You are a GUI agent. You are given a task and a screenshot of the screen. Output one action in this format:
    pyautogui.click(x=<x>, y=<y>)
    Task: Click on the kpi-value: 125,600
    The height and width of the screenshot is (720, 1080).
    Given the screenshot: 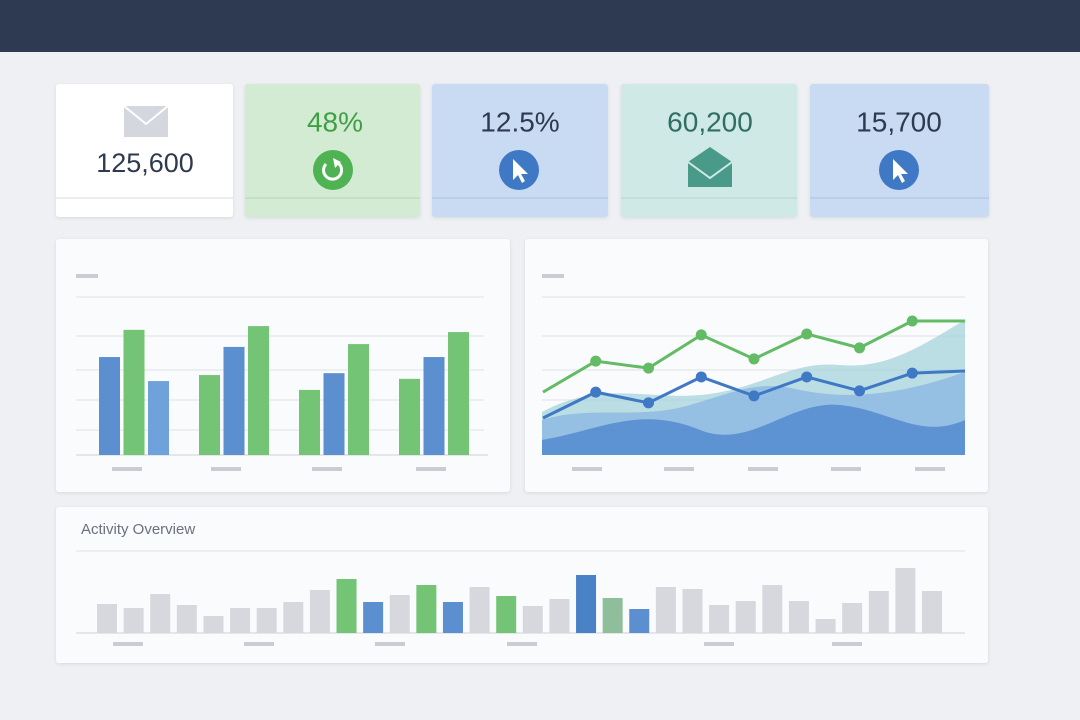 What is the action you would take?
    pyautogui.click(x=145, y=163)
    